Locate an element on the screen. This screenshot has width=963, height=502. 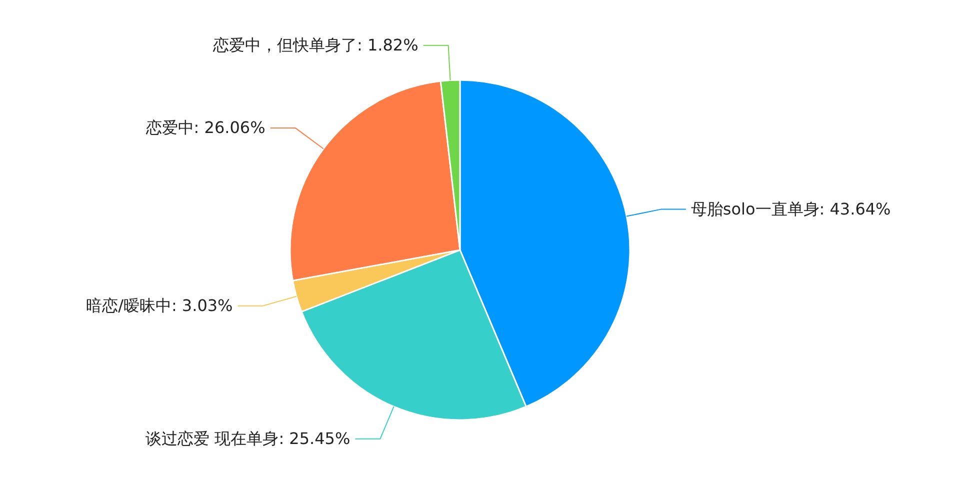
slice-label: 恋爱中: 26.06% is located at coordinates (205, 127).